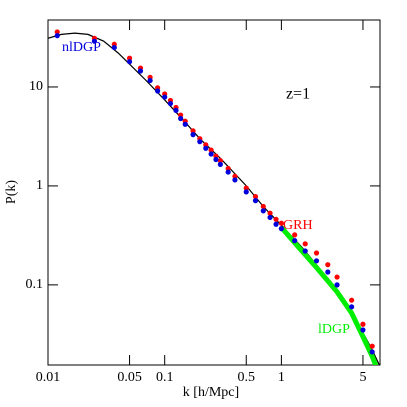  I want to click on y-tick-label: 0.1, so click(35, 284).